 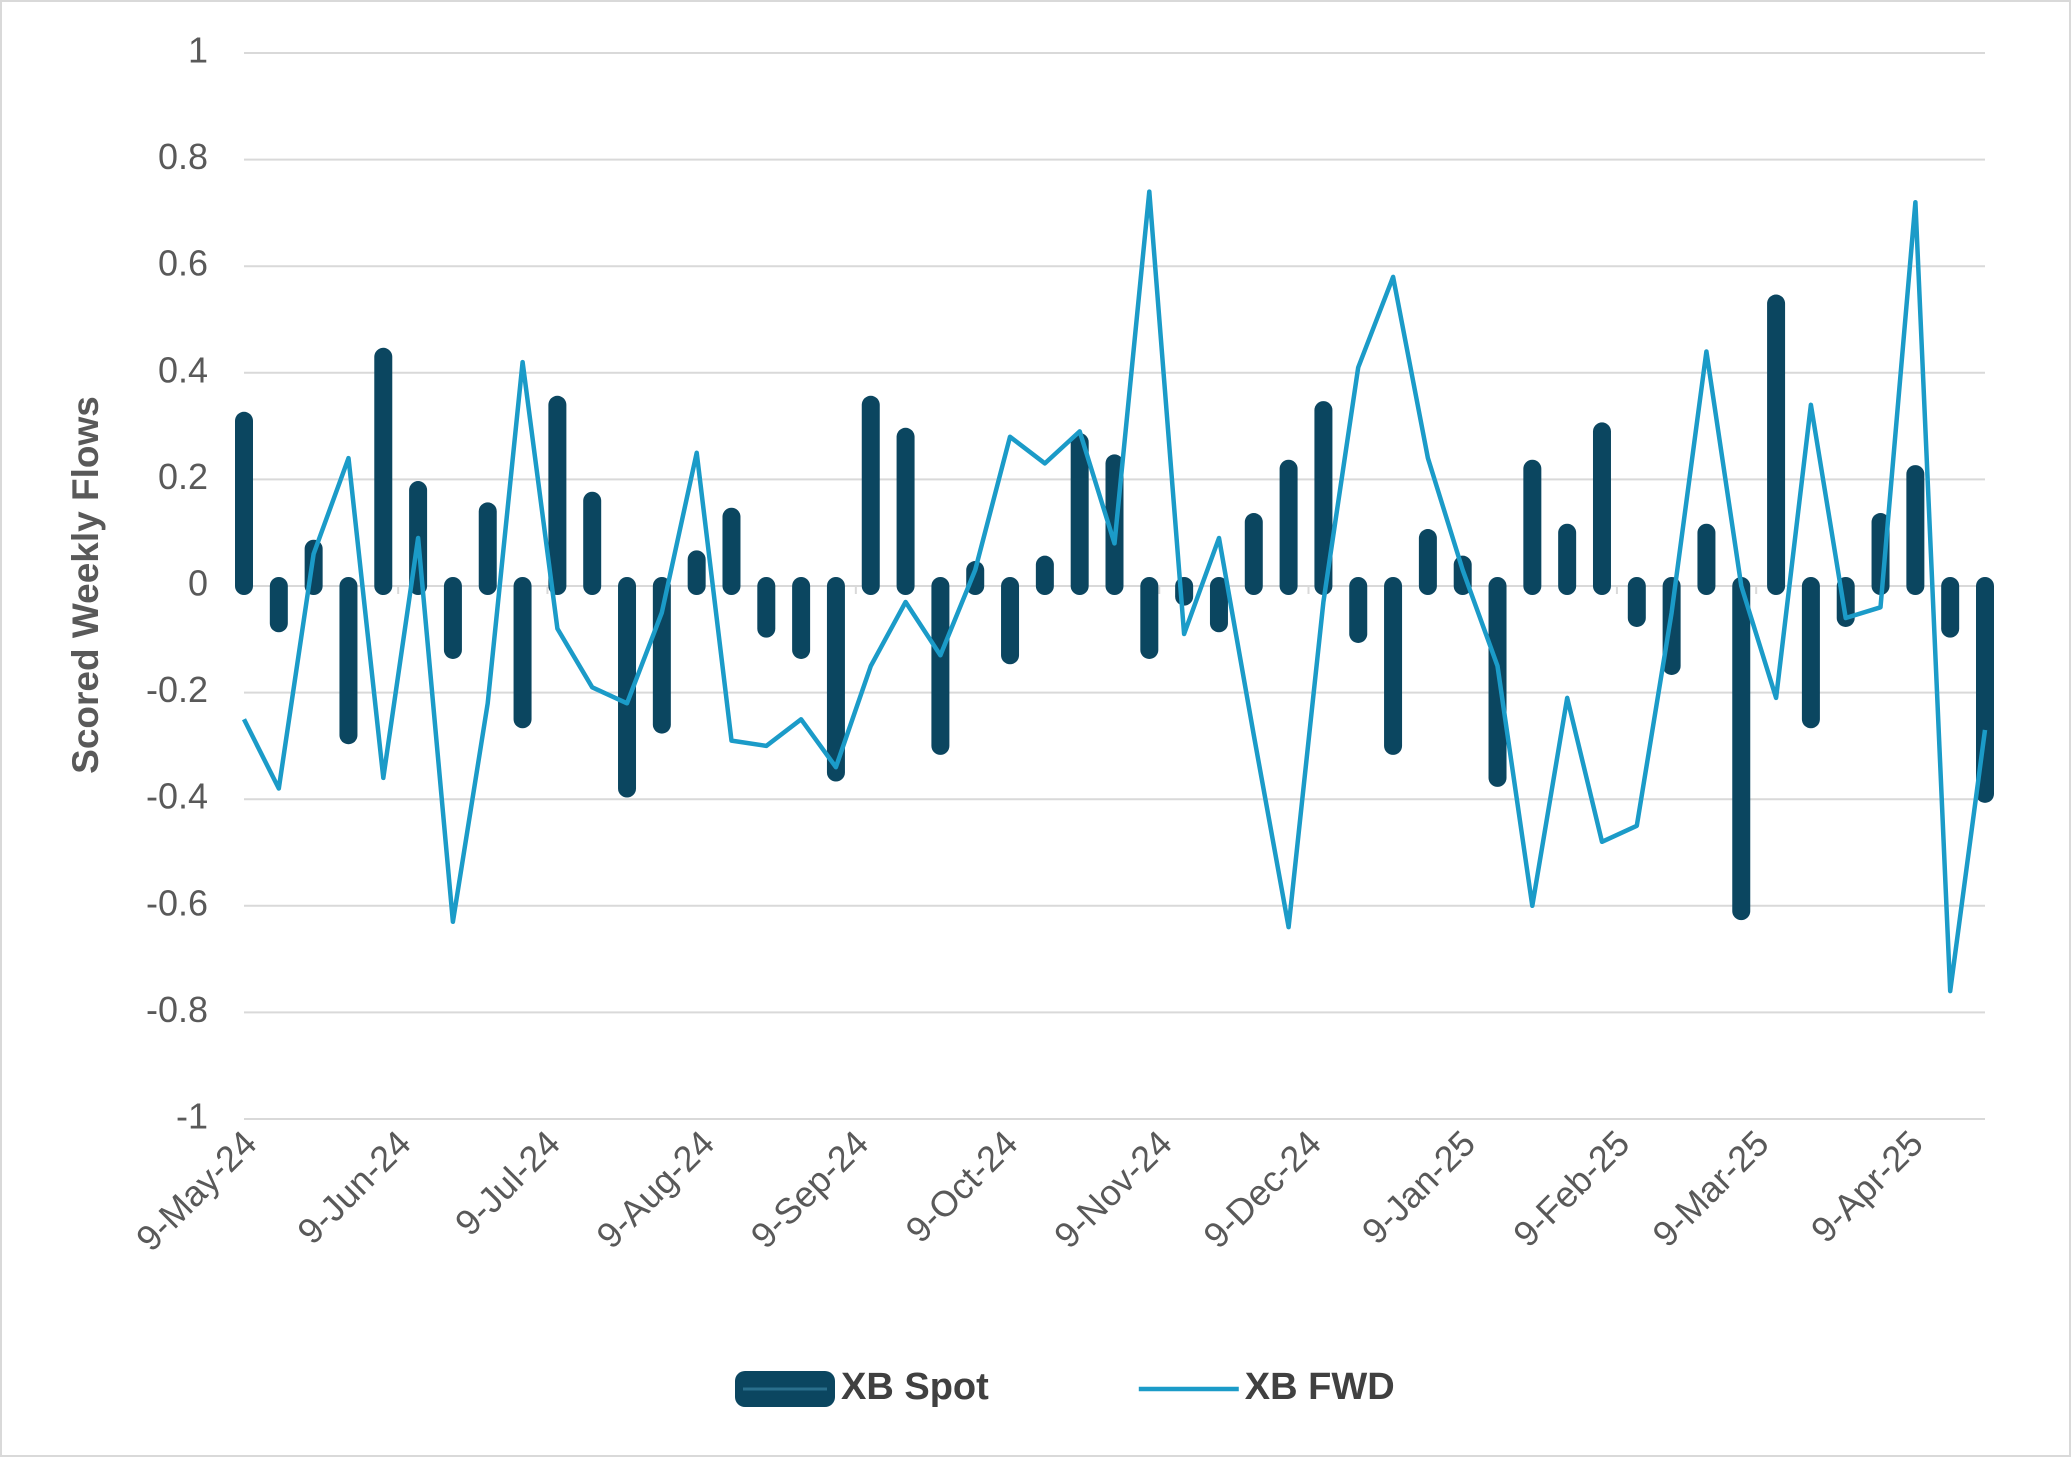 What do you see at coordinates (183, 156) in the screenshot?
I see `y-tick-label: 0.8` at bounding box center [183, 156].